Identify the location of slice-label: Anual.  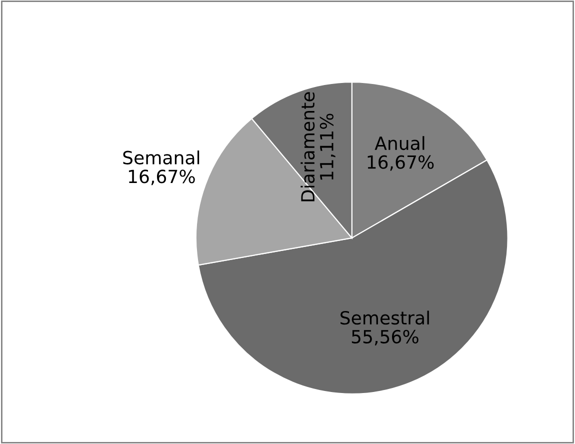
(399, 143).